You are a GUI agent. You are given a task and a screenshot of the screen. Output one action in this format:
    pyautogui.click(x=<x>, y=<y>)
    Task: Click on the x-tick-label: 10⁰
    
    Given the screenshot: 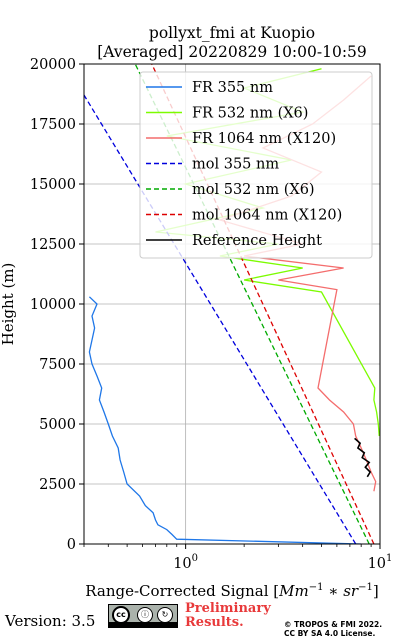 What is the action you would take?
    pyautogui.click(x=185, y=562)
    